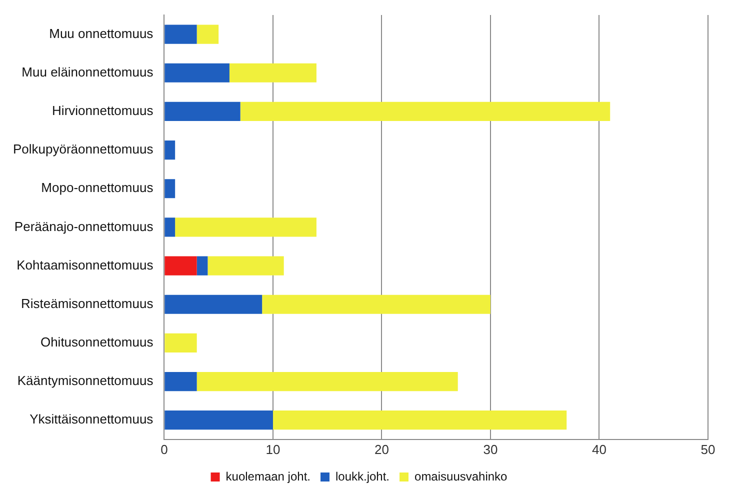 The height and width of the screenshot is (498, 733). Describe the element at coordinates (490, 449) in the screenshot. I see `x-tick-label: 30` at that location.